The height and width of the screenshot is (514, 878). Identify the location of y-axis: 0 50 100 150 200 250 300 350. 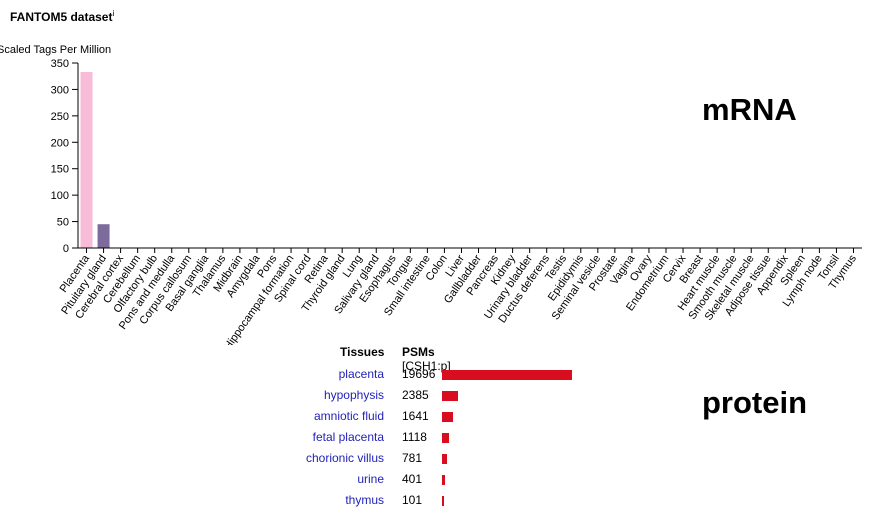
(65, 156).